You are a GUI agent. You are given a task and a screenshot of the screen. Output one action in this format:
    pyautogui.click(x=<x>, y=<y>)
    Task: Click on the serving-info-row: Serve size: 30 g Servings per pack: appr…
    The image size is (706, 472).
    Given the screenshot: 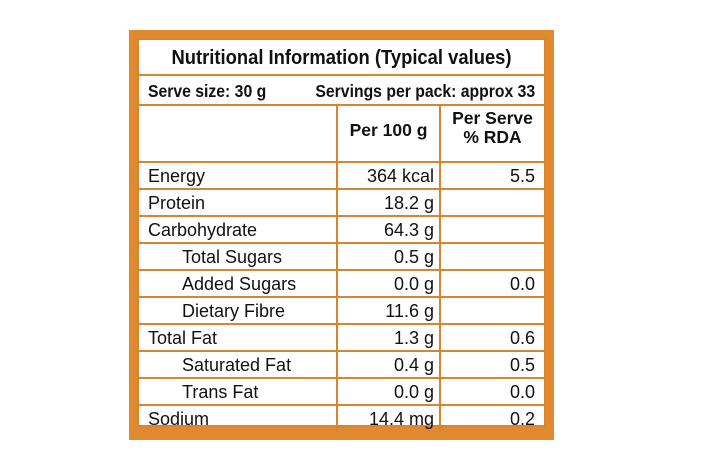 What is the action you would take?
    pyautogui.click(x=341, y=91)
    